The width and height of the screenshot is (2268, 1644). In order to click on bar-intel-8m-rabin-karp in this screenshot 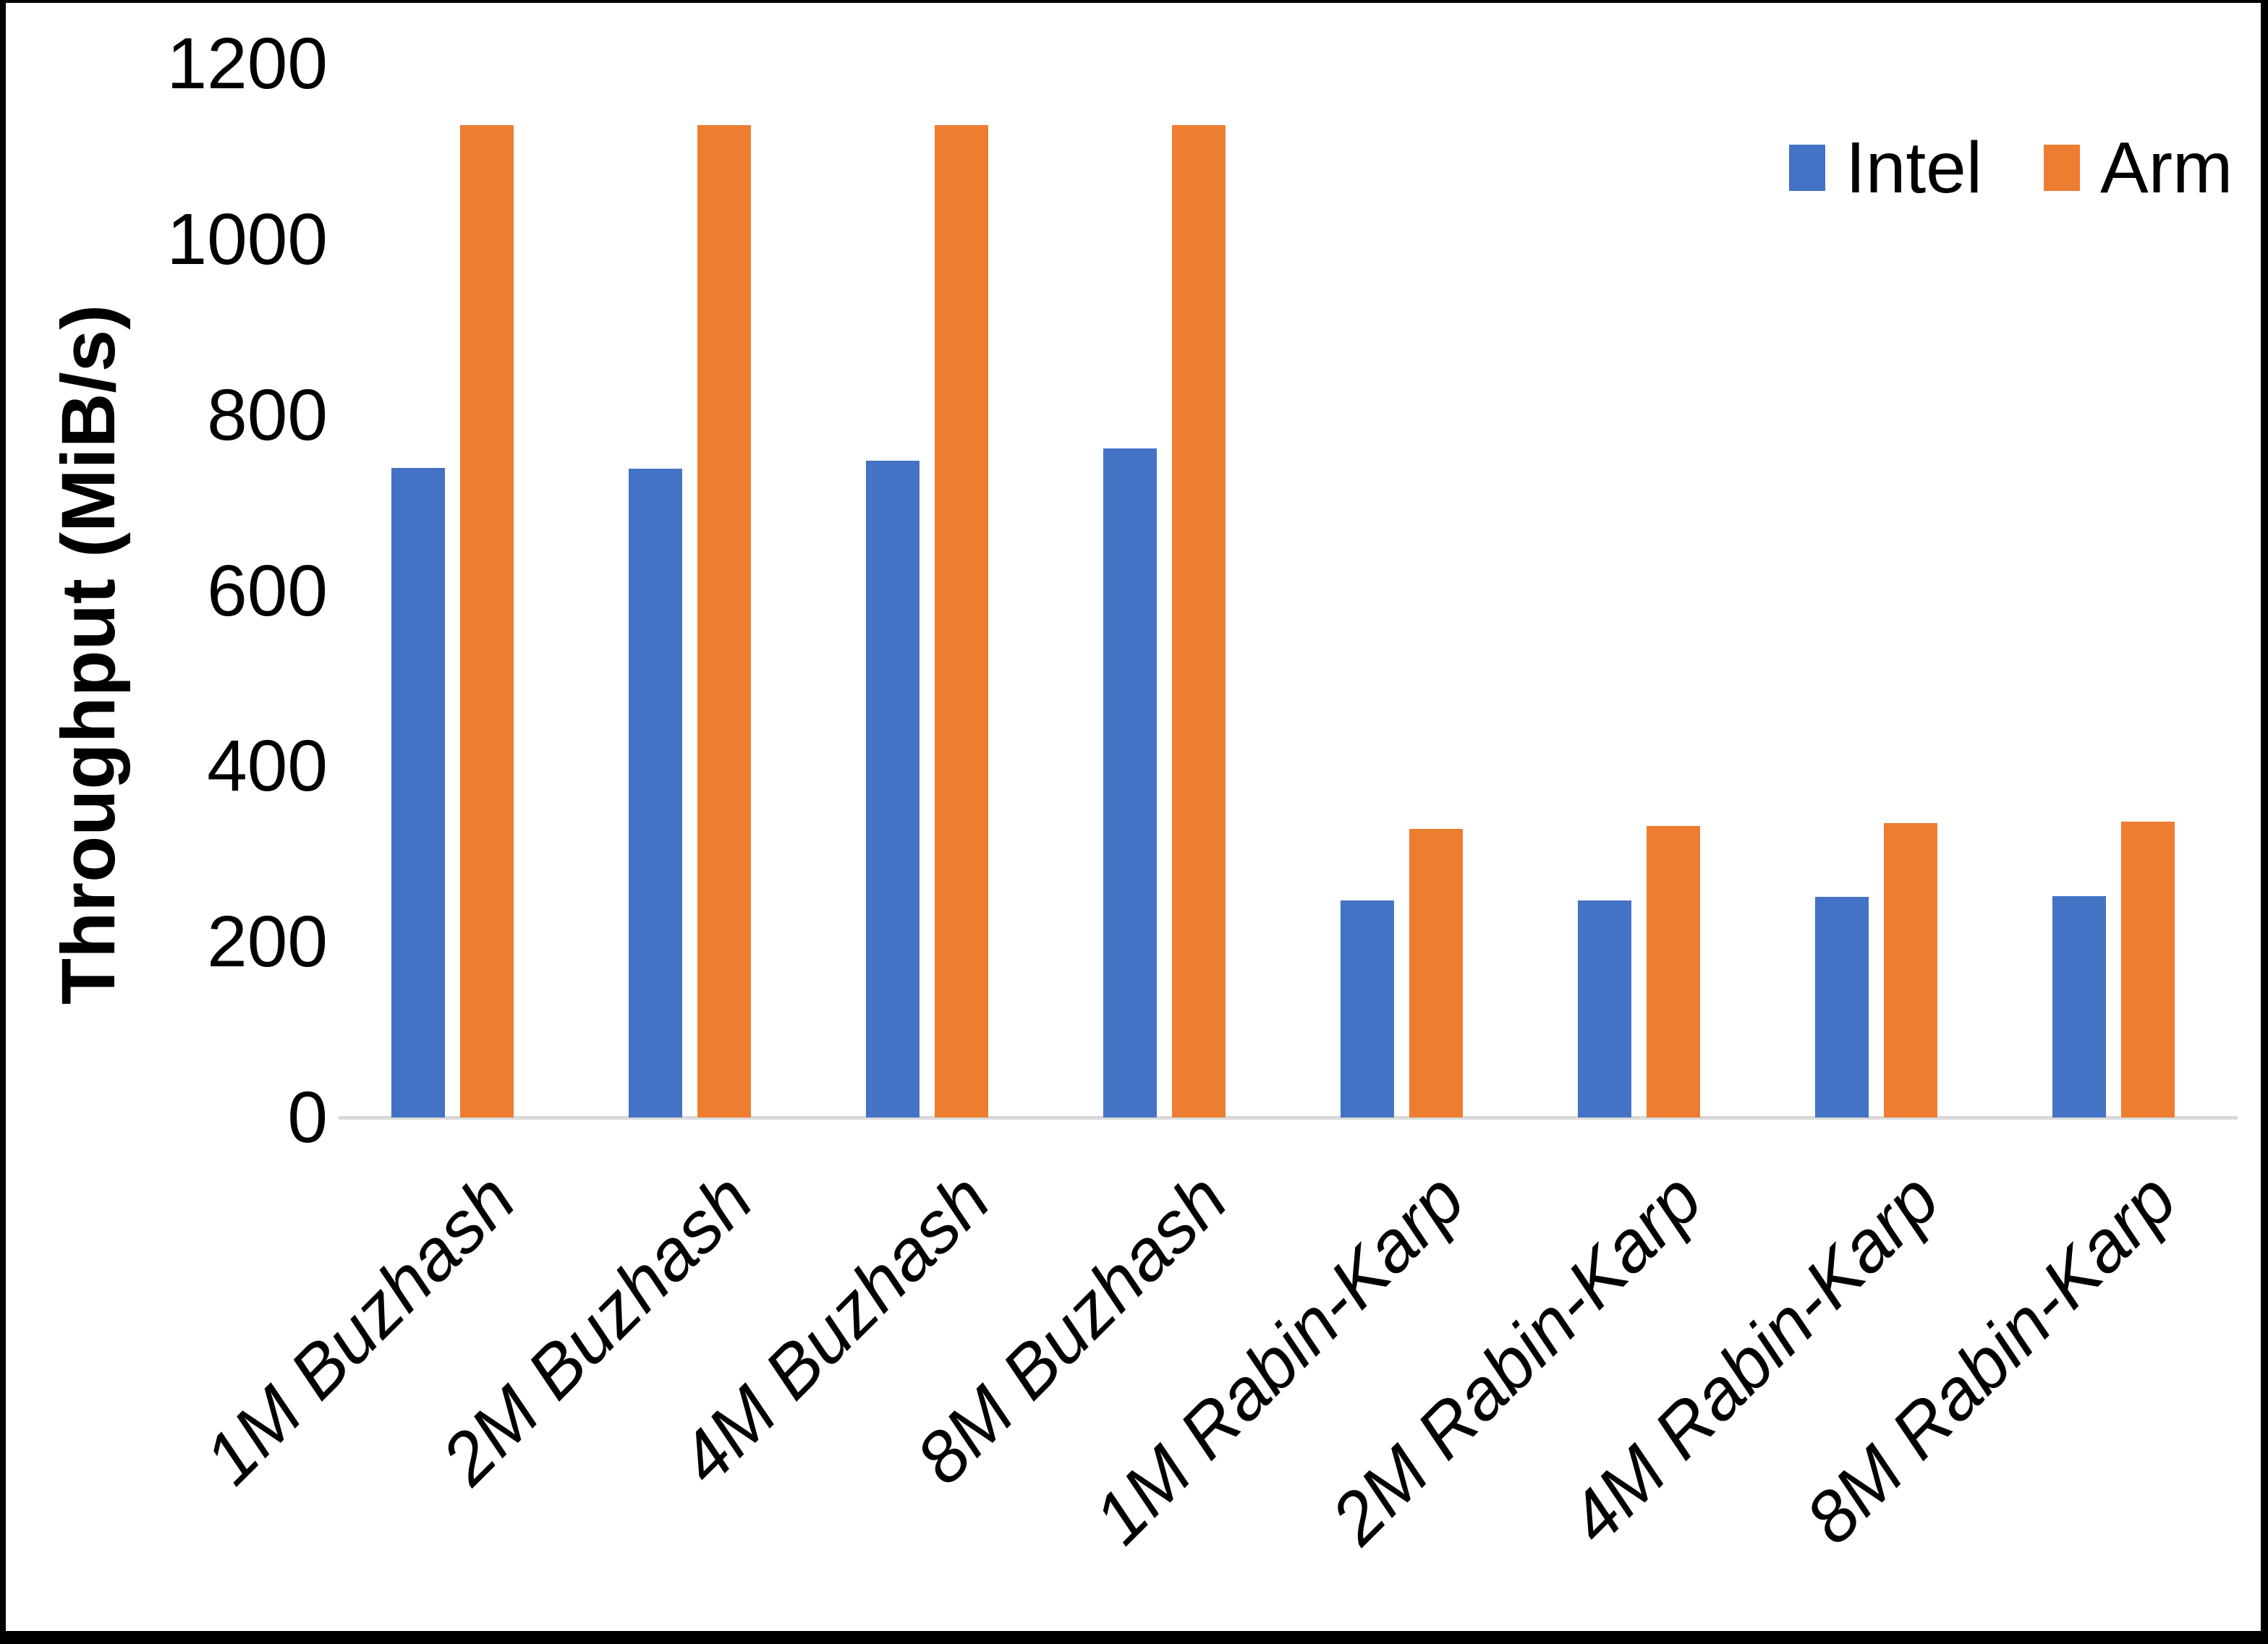, I will do `click(2079, 1006)`.